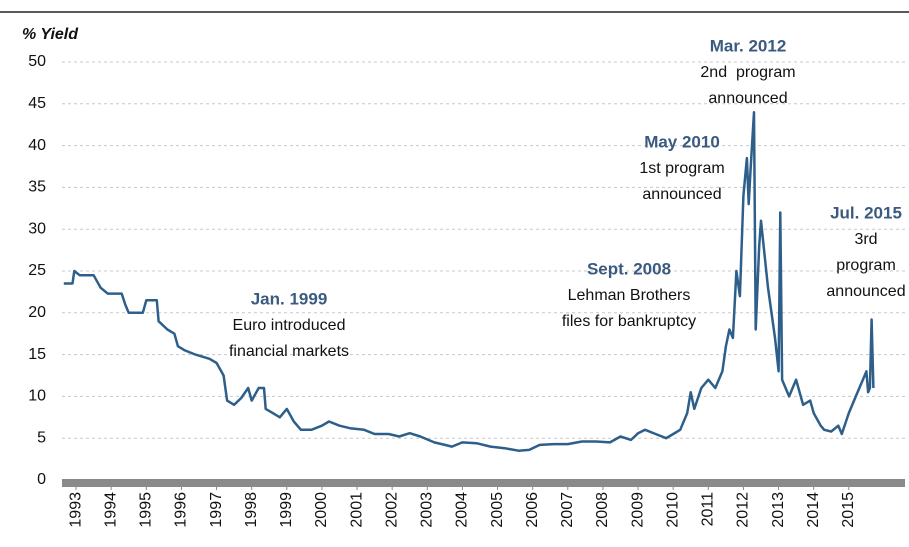 The image size is (909, 547). I want to click on x-tick-label: 1993, so click(75, 510).